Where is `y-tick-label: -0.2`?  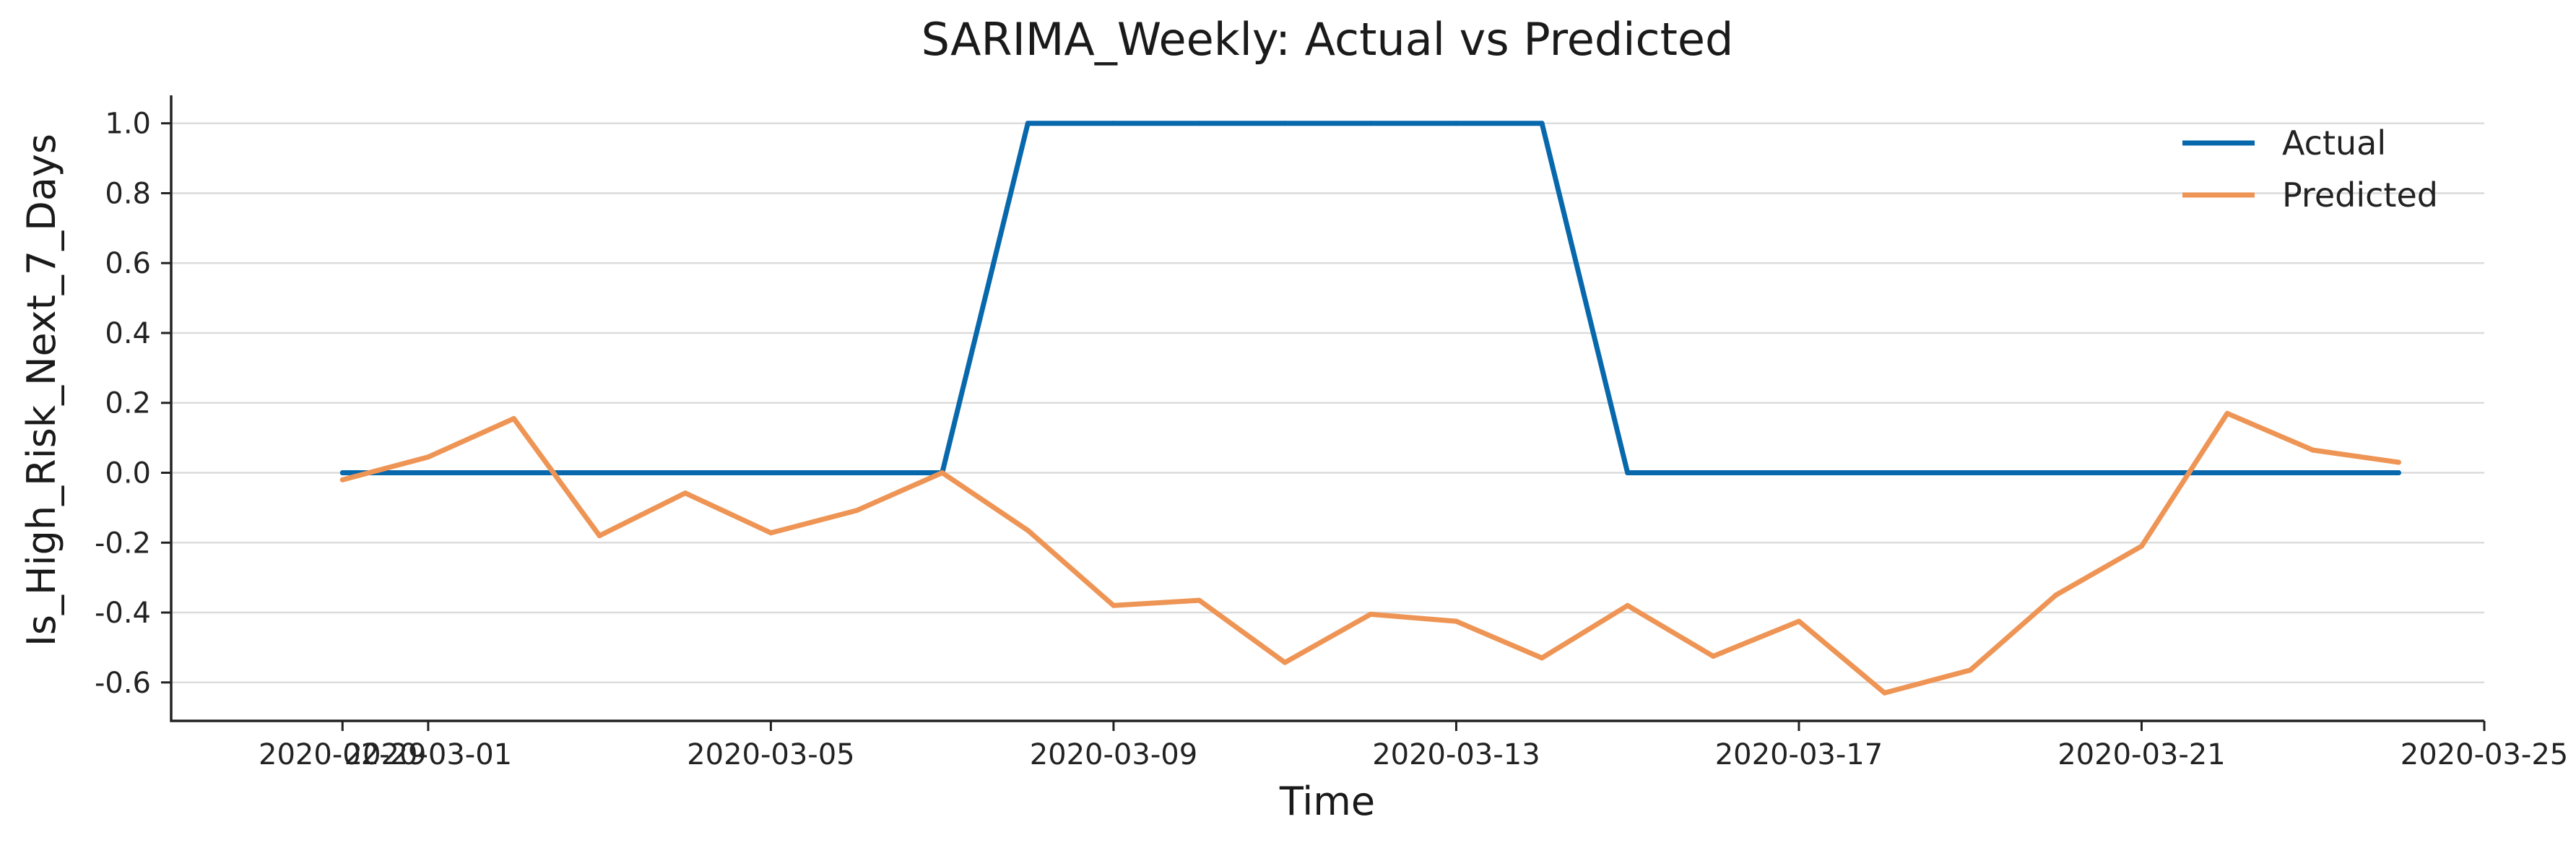
y-tick-label: -0.2 is located at coordinates (123, 543).